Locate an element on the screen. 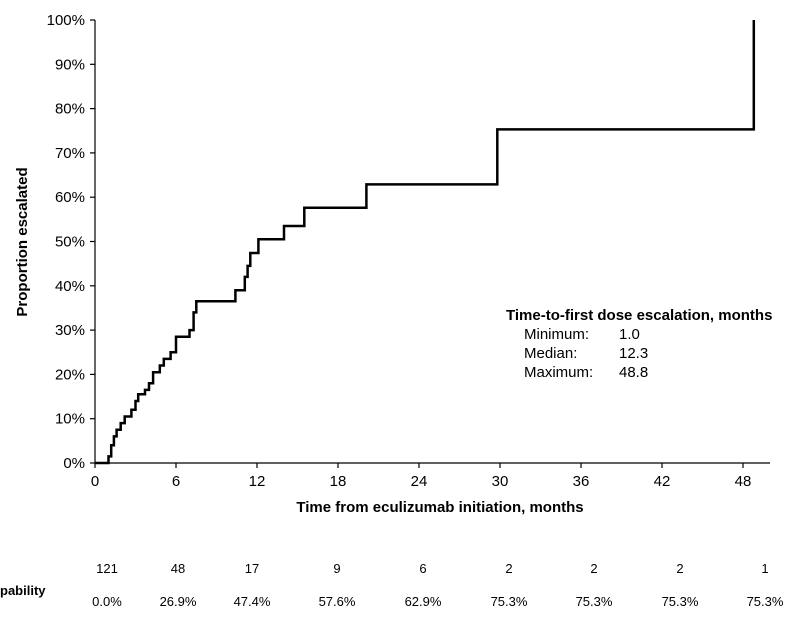 The image size is (812, 617). x-tick-label: 24 is located at coordinates (419, 481).